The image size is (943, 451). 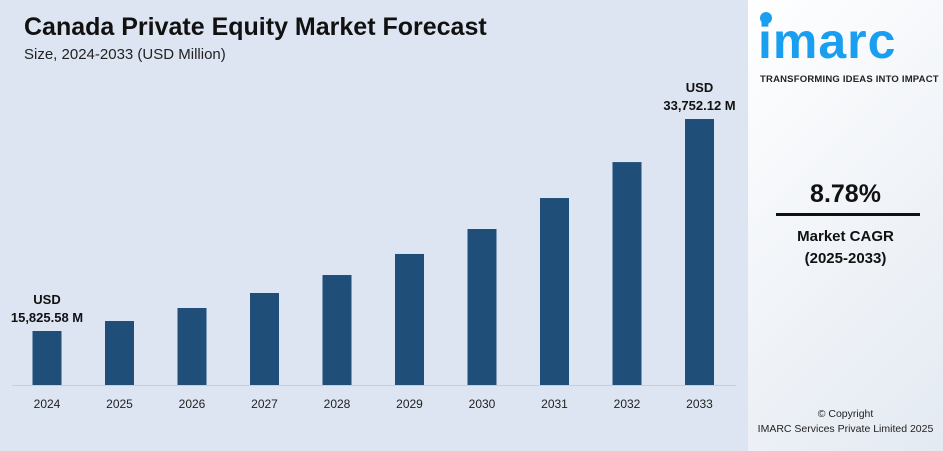 What do you see at coordinates (192, 404) in the screenshot?
I see `x-tick-label-2026: 2026` at bounding box center [192, 404].